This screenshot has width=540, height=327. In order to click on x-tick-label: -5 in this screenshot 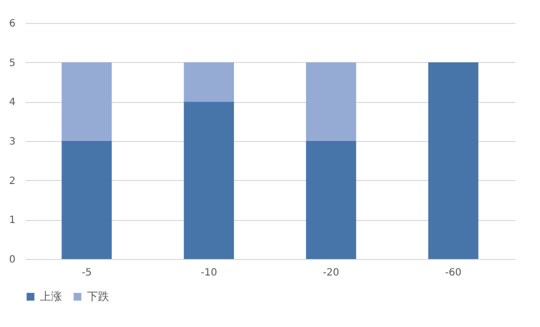, I will do `click(87, 273)`.